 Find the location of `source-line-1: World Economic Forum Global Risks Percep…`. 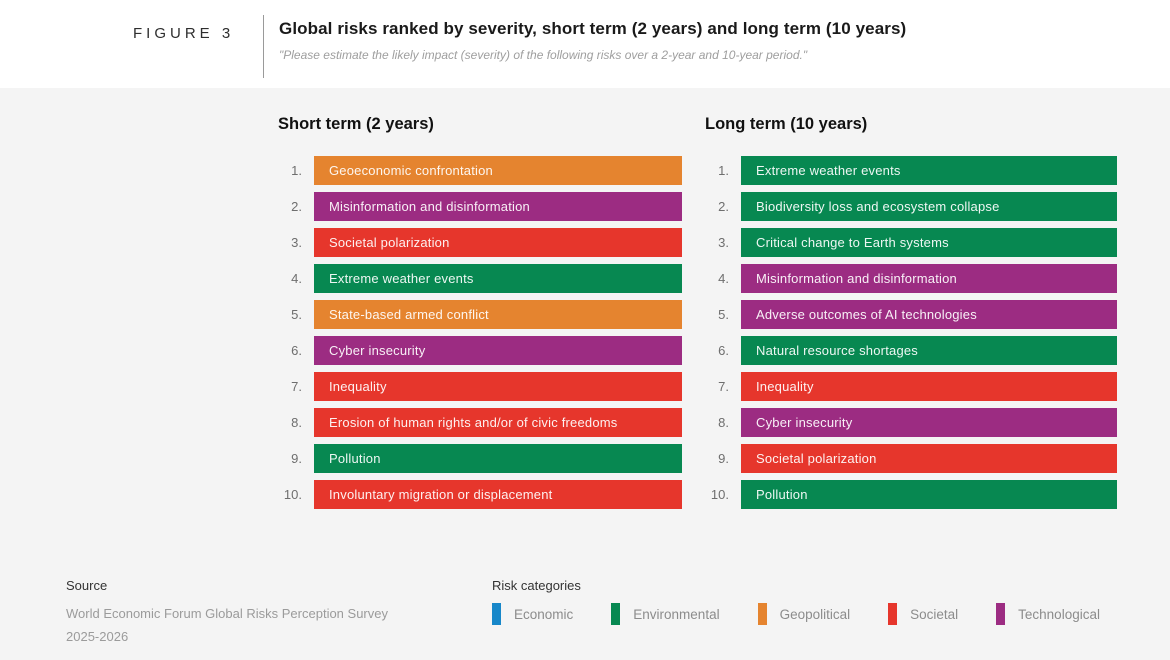

source-line-1: World Economic Forum Global Risks Percep… is located at coordinates (227, 613).